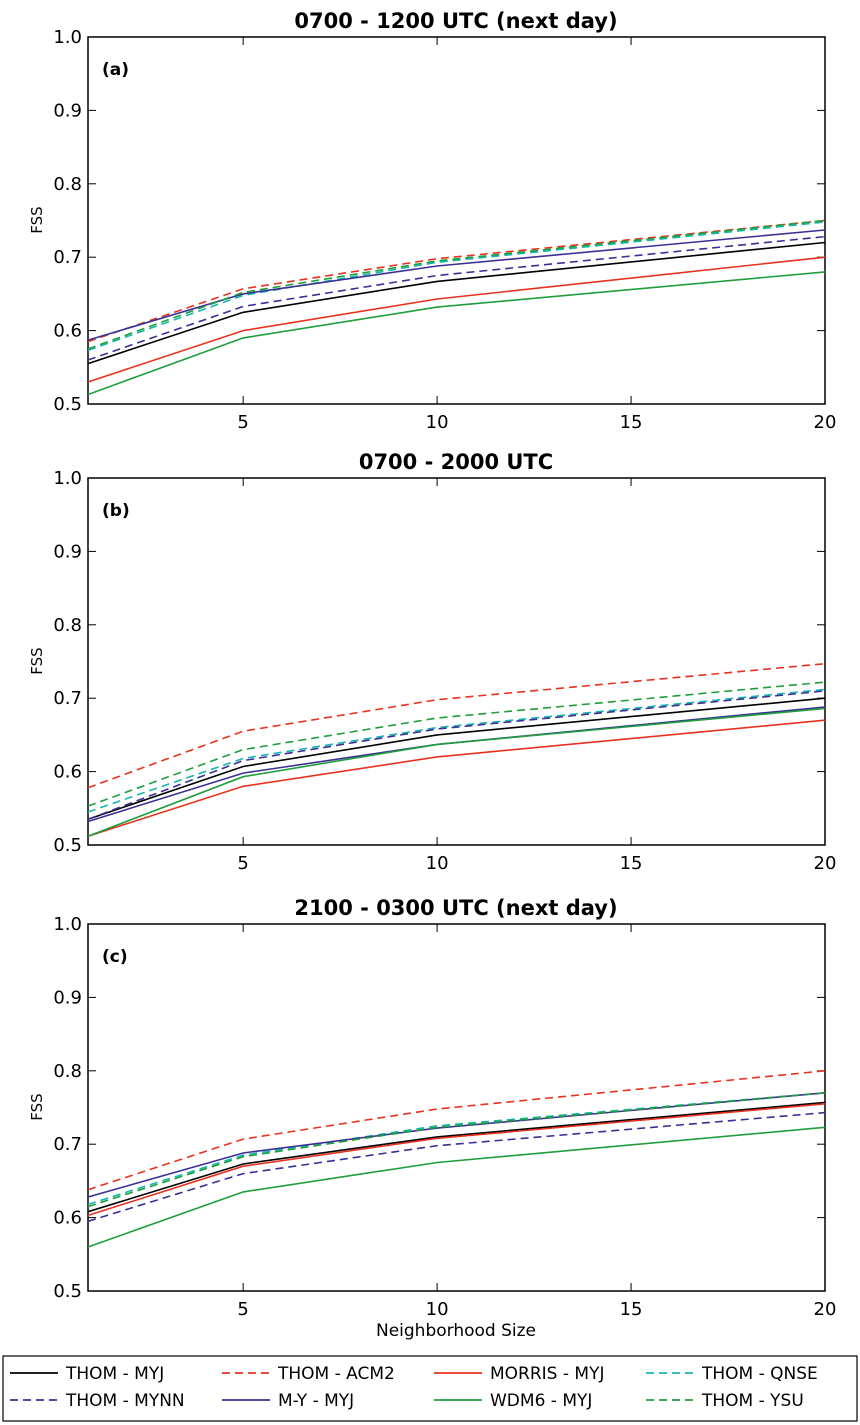  I want to click on legend-item-morris-myj: MORRIS - MYJ, so click(519, 1374).